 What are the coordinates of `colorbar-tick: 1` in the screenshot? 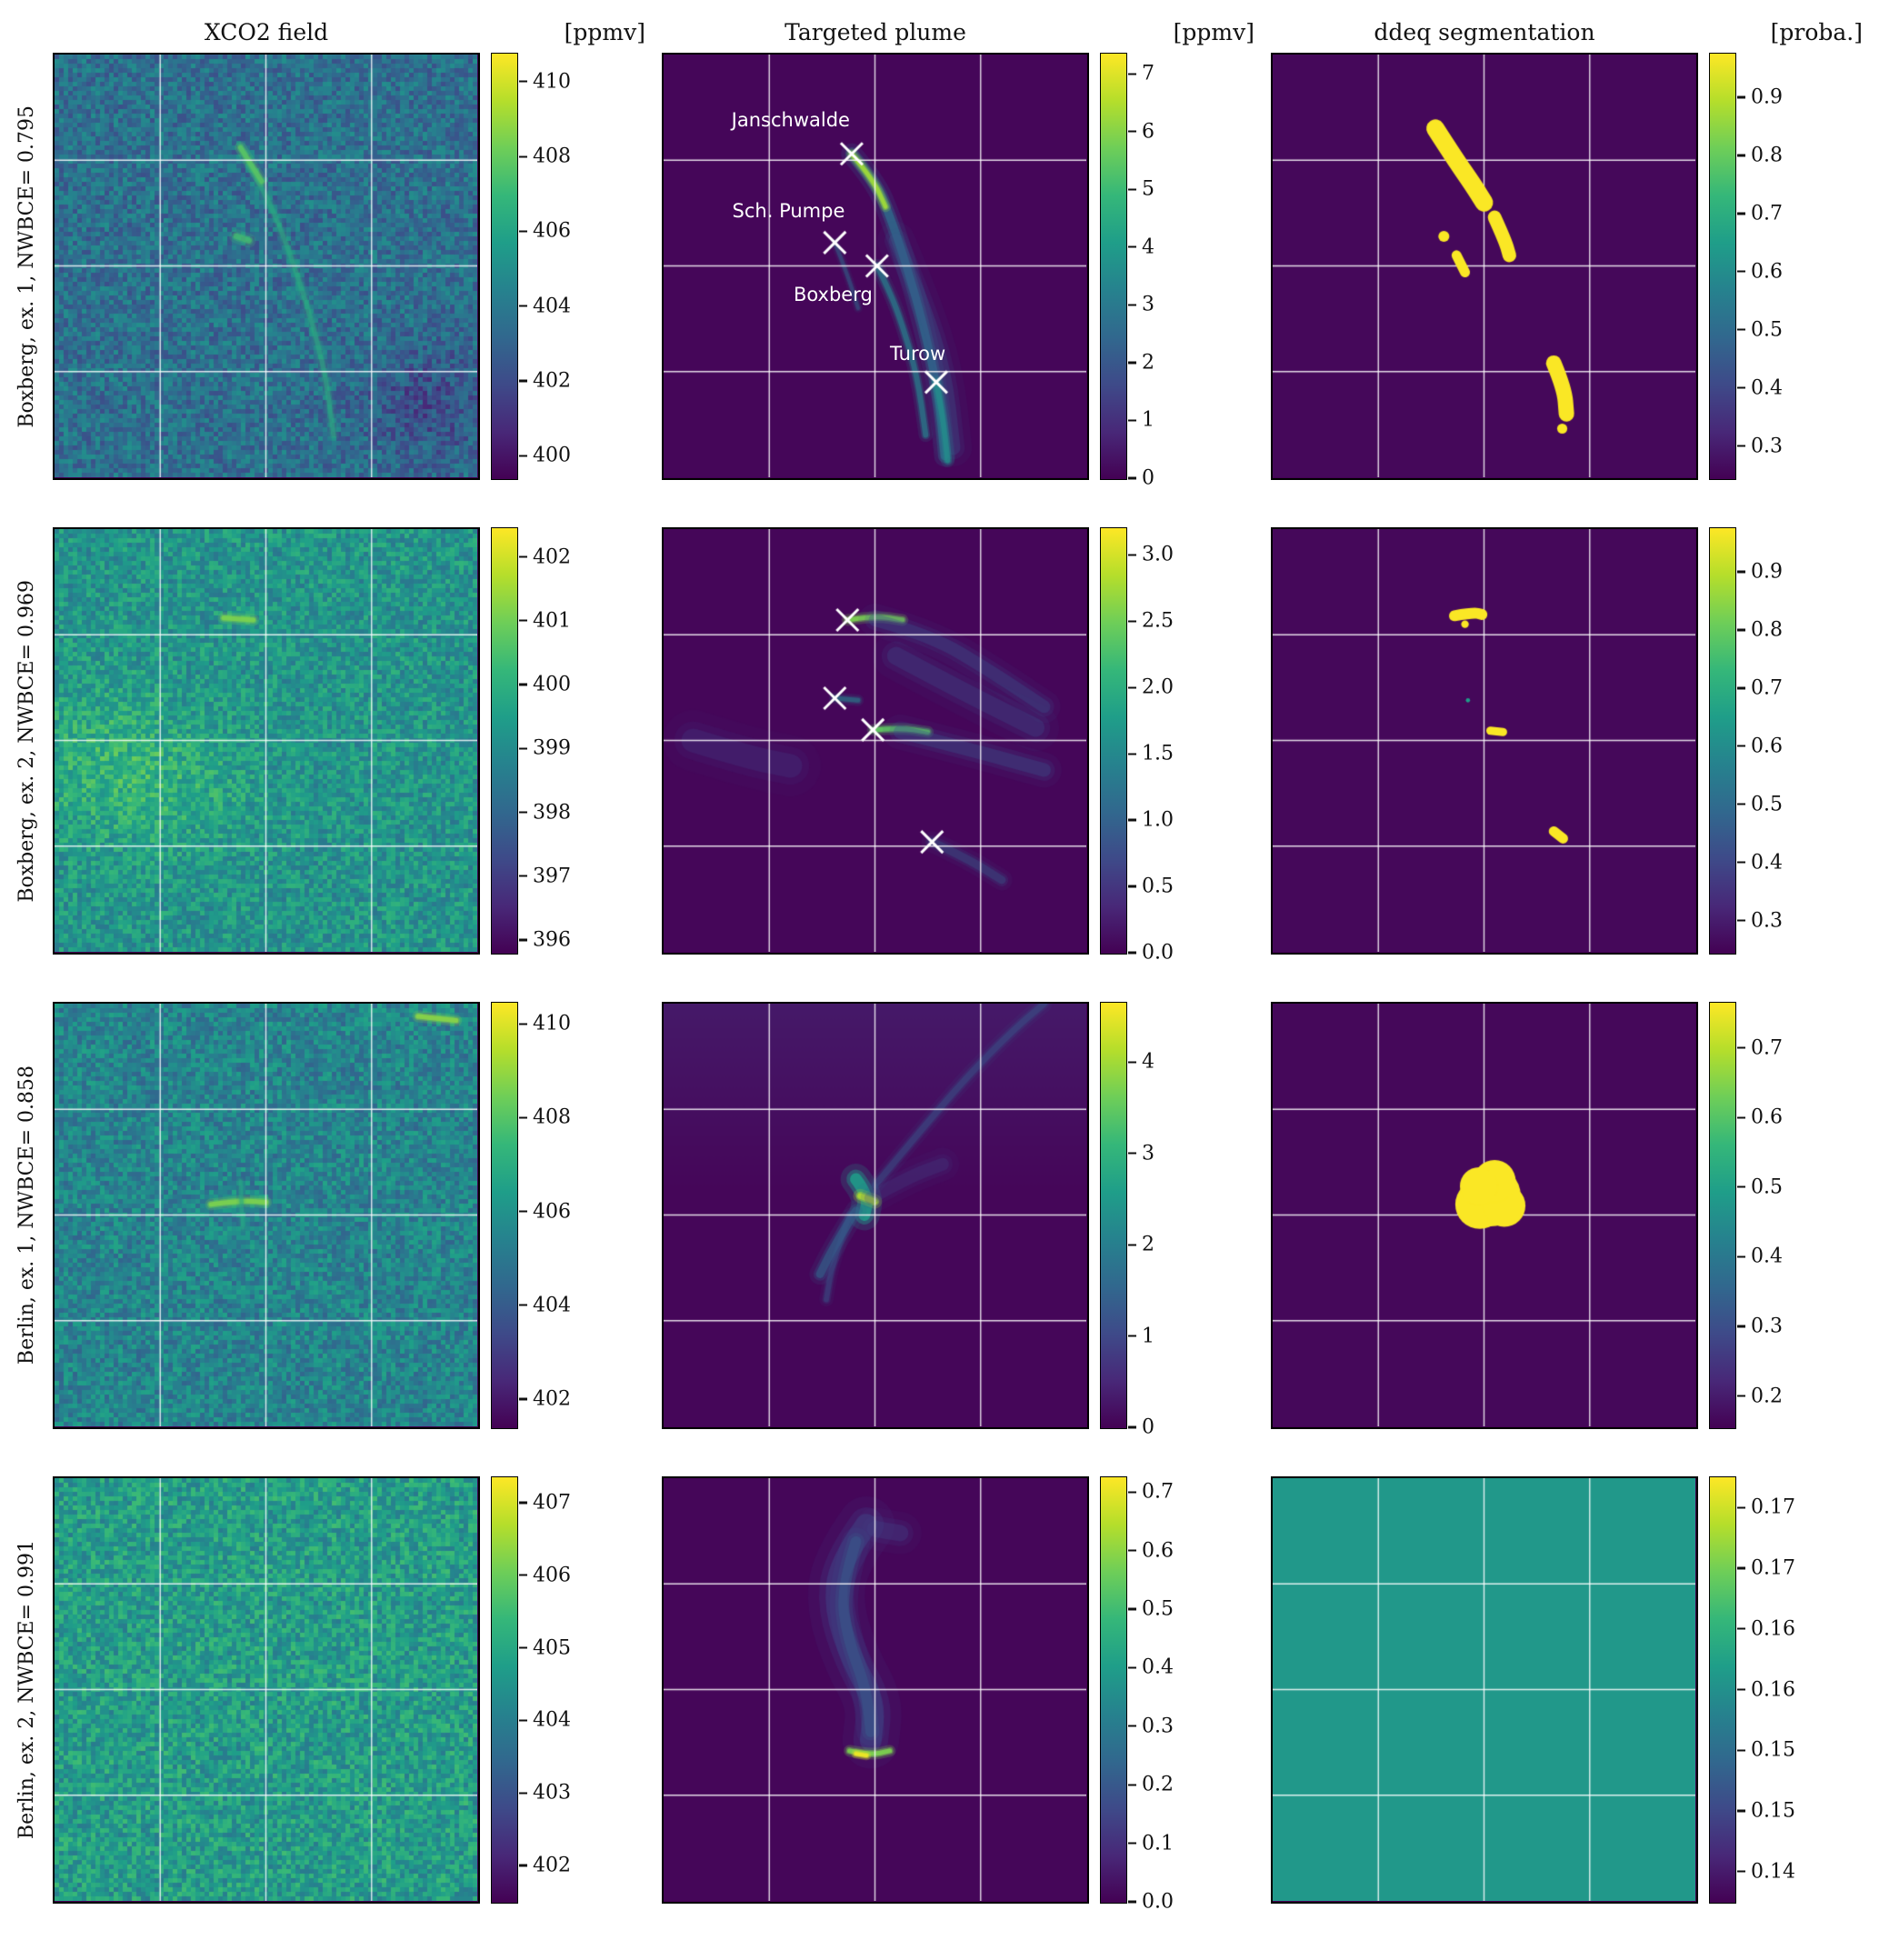 It's located at (1141, 1336).